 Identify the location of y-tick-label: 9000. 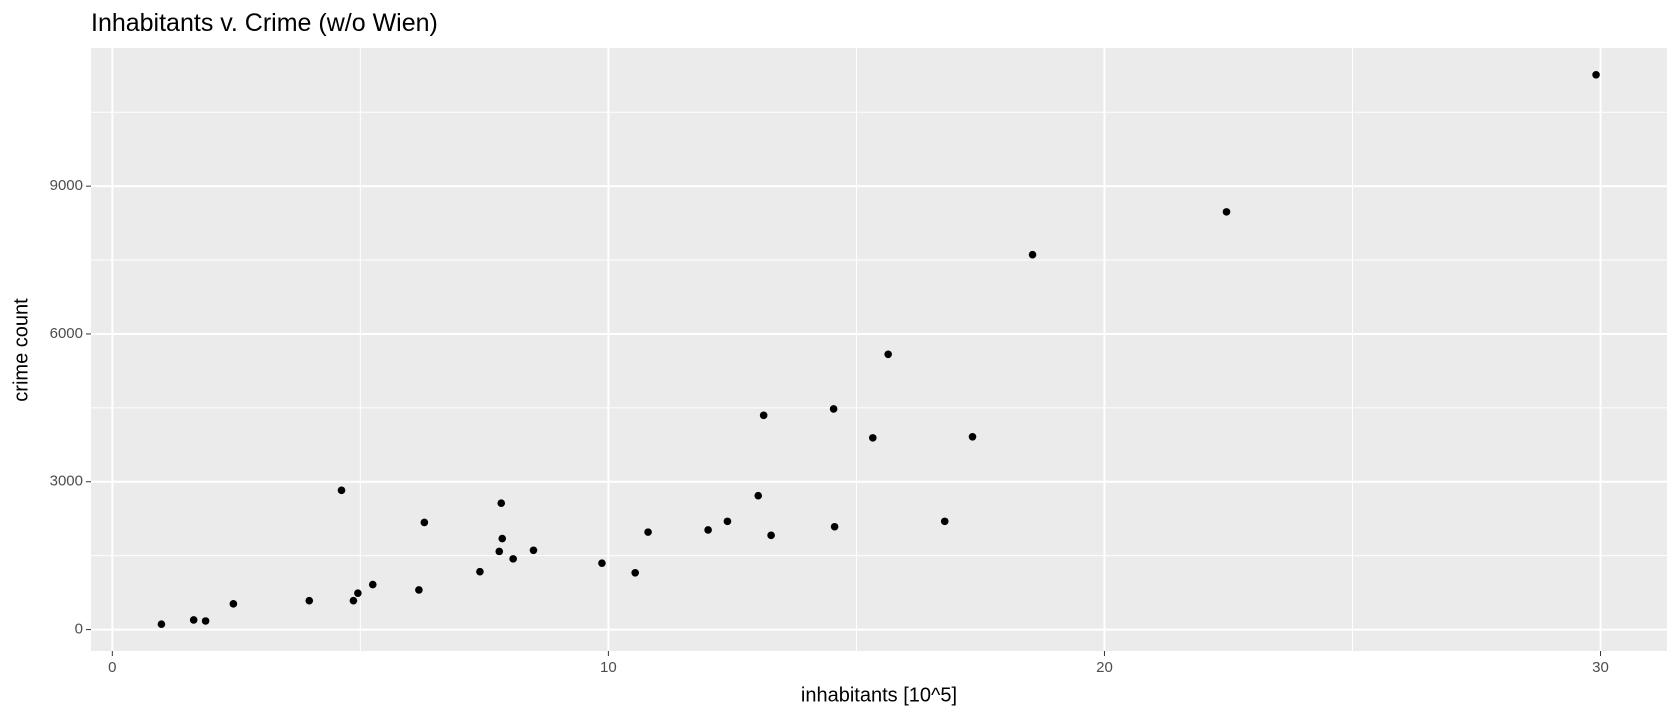
(66, 185).